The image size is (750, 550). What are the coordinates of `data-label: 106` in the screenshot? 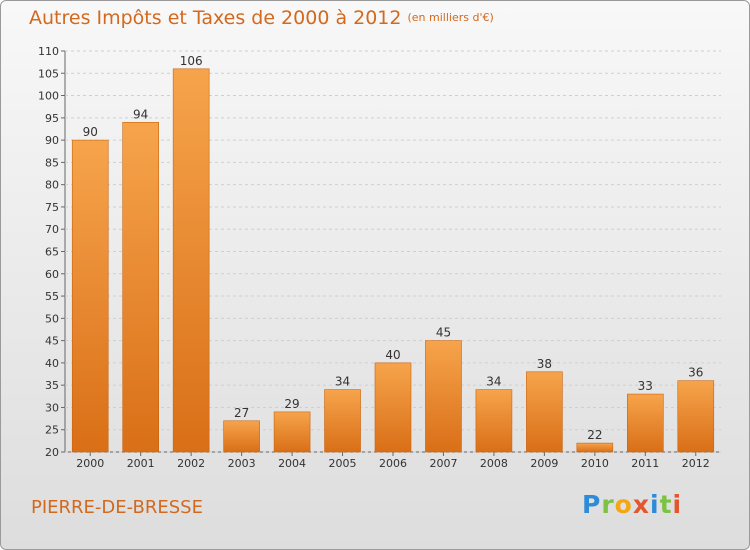 It's located at (191, 61).